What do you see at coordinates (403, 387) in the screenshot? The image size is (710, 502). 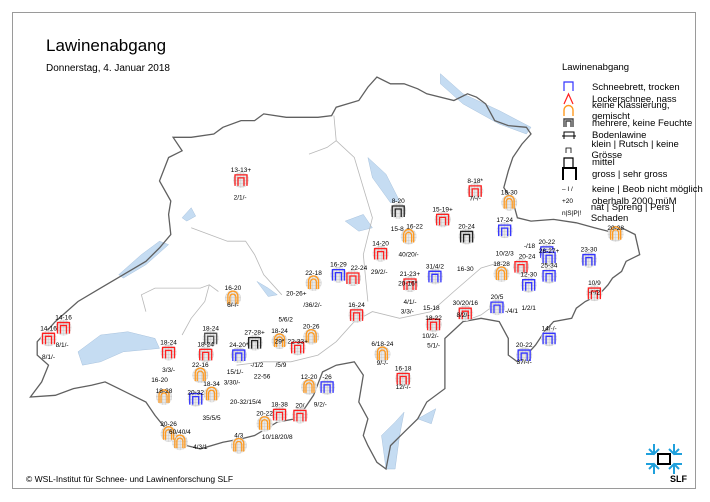 I see `station-label: 12/-/-` at bounding box center [403, 387].